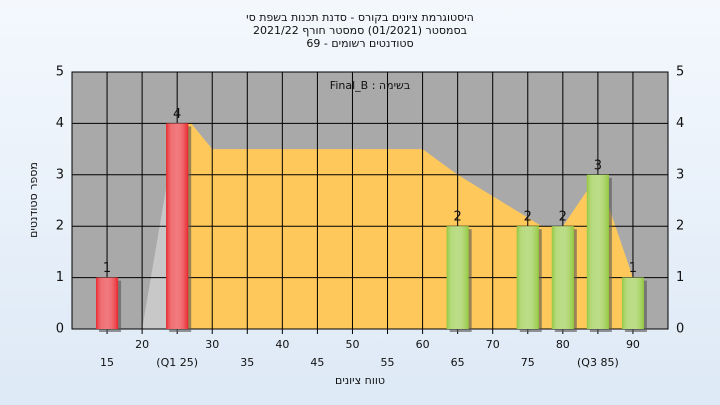  Describe the element at coordinates (212, 344) in the screenshot. I see `x-tick-label: 30` at that location.